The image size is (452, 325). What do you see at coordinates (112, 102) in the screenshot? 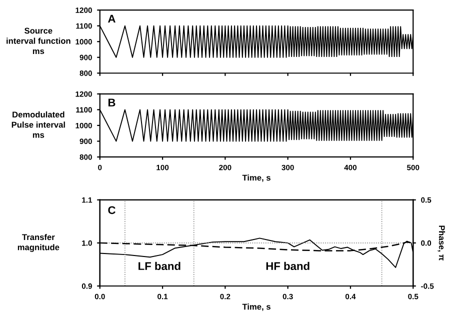
I see `annotation: B` at bounding box center [112, 102].